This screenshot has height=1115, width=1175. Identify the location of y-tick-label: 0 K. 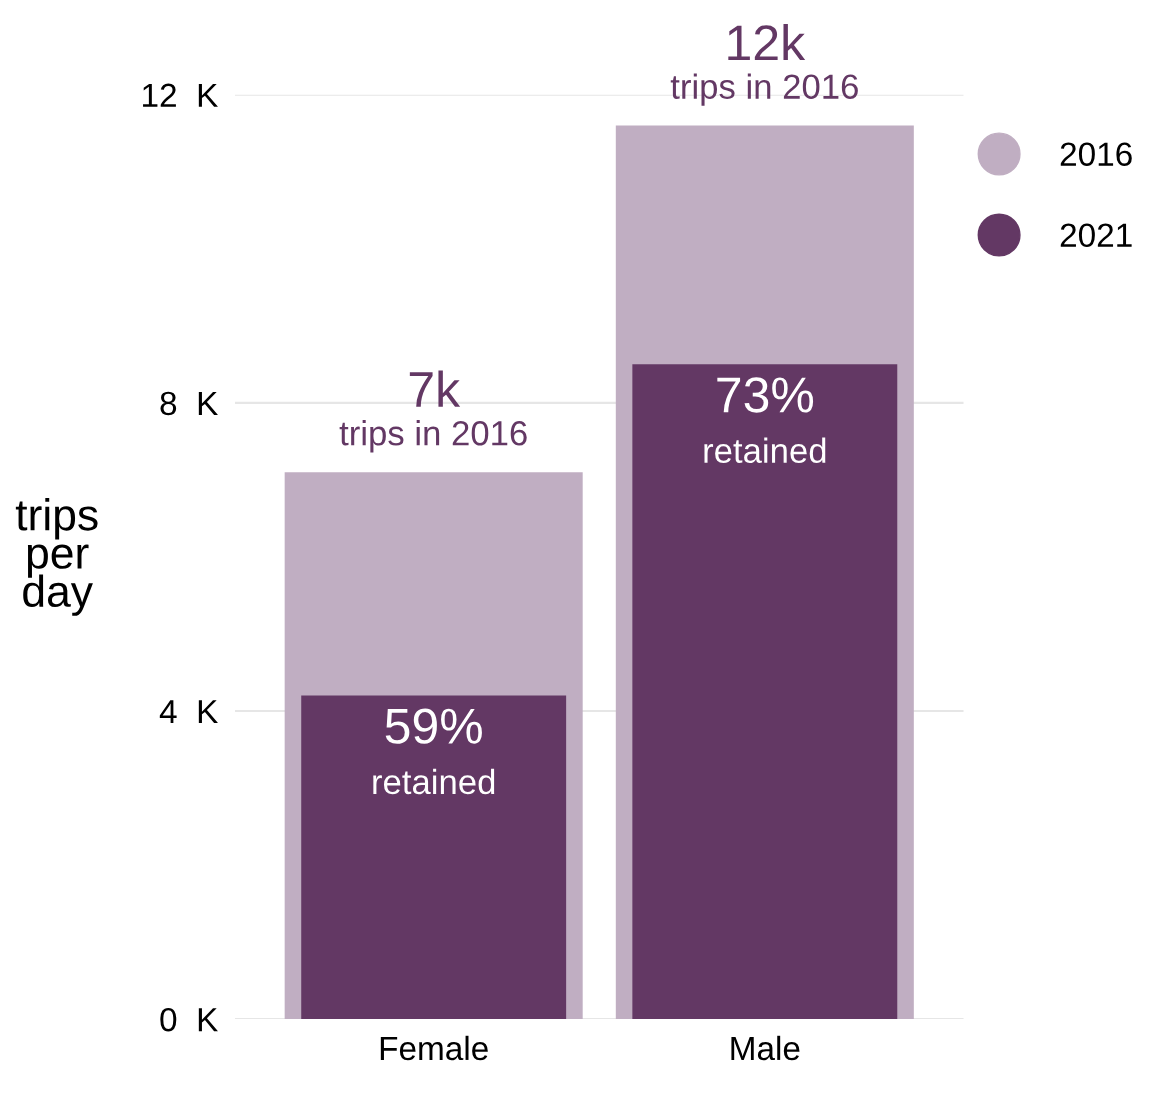
(189, 1019).